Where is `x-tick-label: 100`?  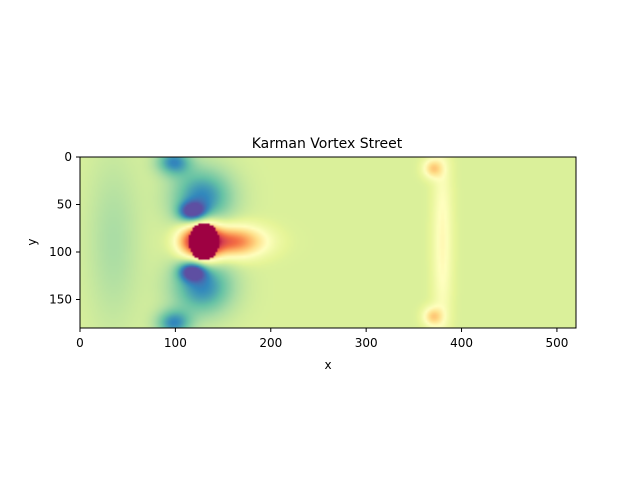
x-tick-label: 100 is located at coordinates (175, 343).